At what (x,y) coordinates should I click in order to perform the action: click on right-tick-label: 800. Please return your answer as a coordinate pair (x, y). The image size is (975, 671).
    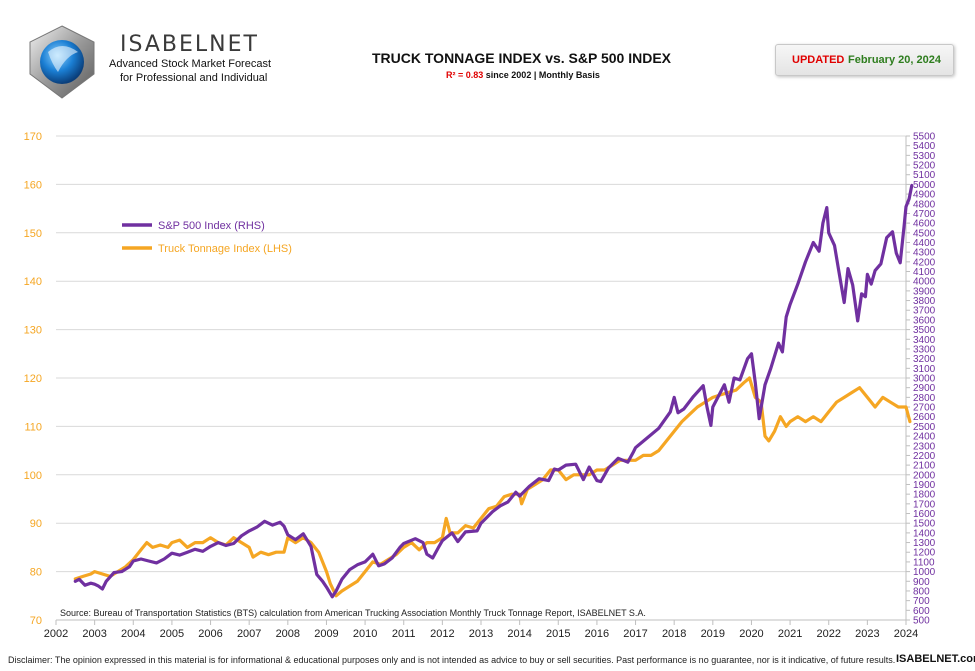
    Looking at the image, I should click on (921, 591).